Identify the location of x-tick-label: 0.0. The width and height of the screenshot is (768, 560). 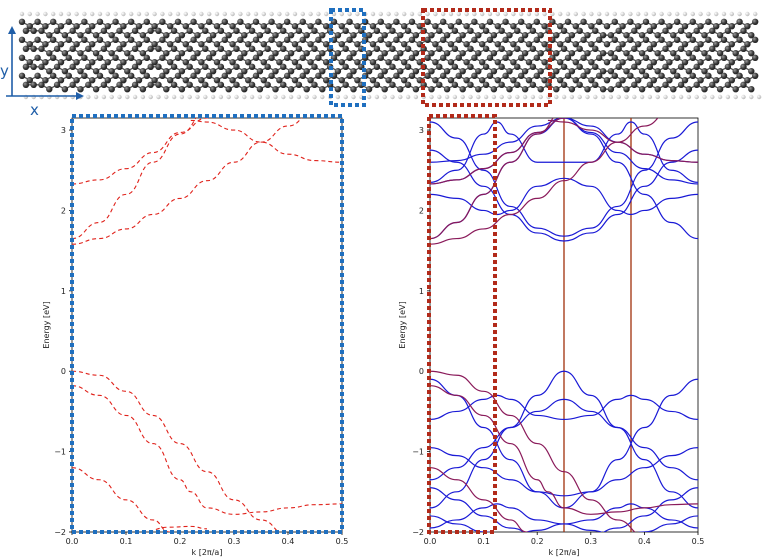
(72, 541).